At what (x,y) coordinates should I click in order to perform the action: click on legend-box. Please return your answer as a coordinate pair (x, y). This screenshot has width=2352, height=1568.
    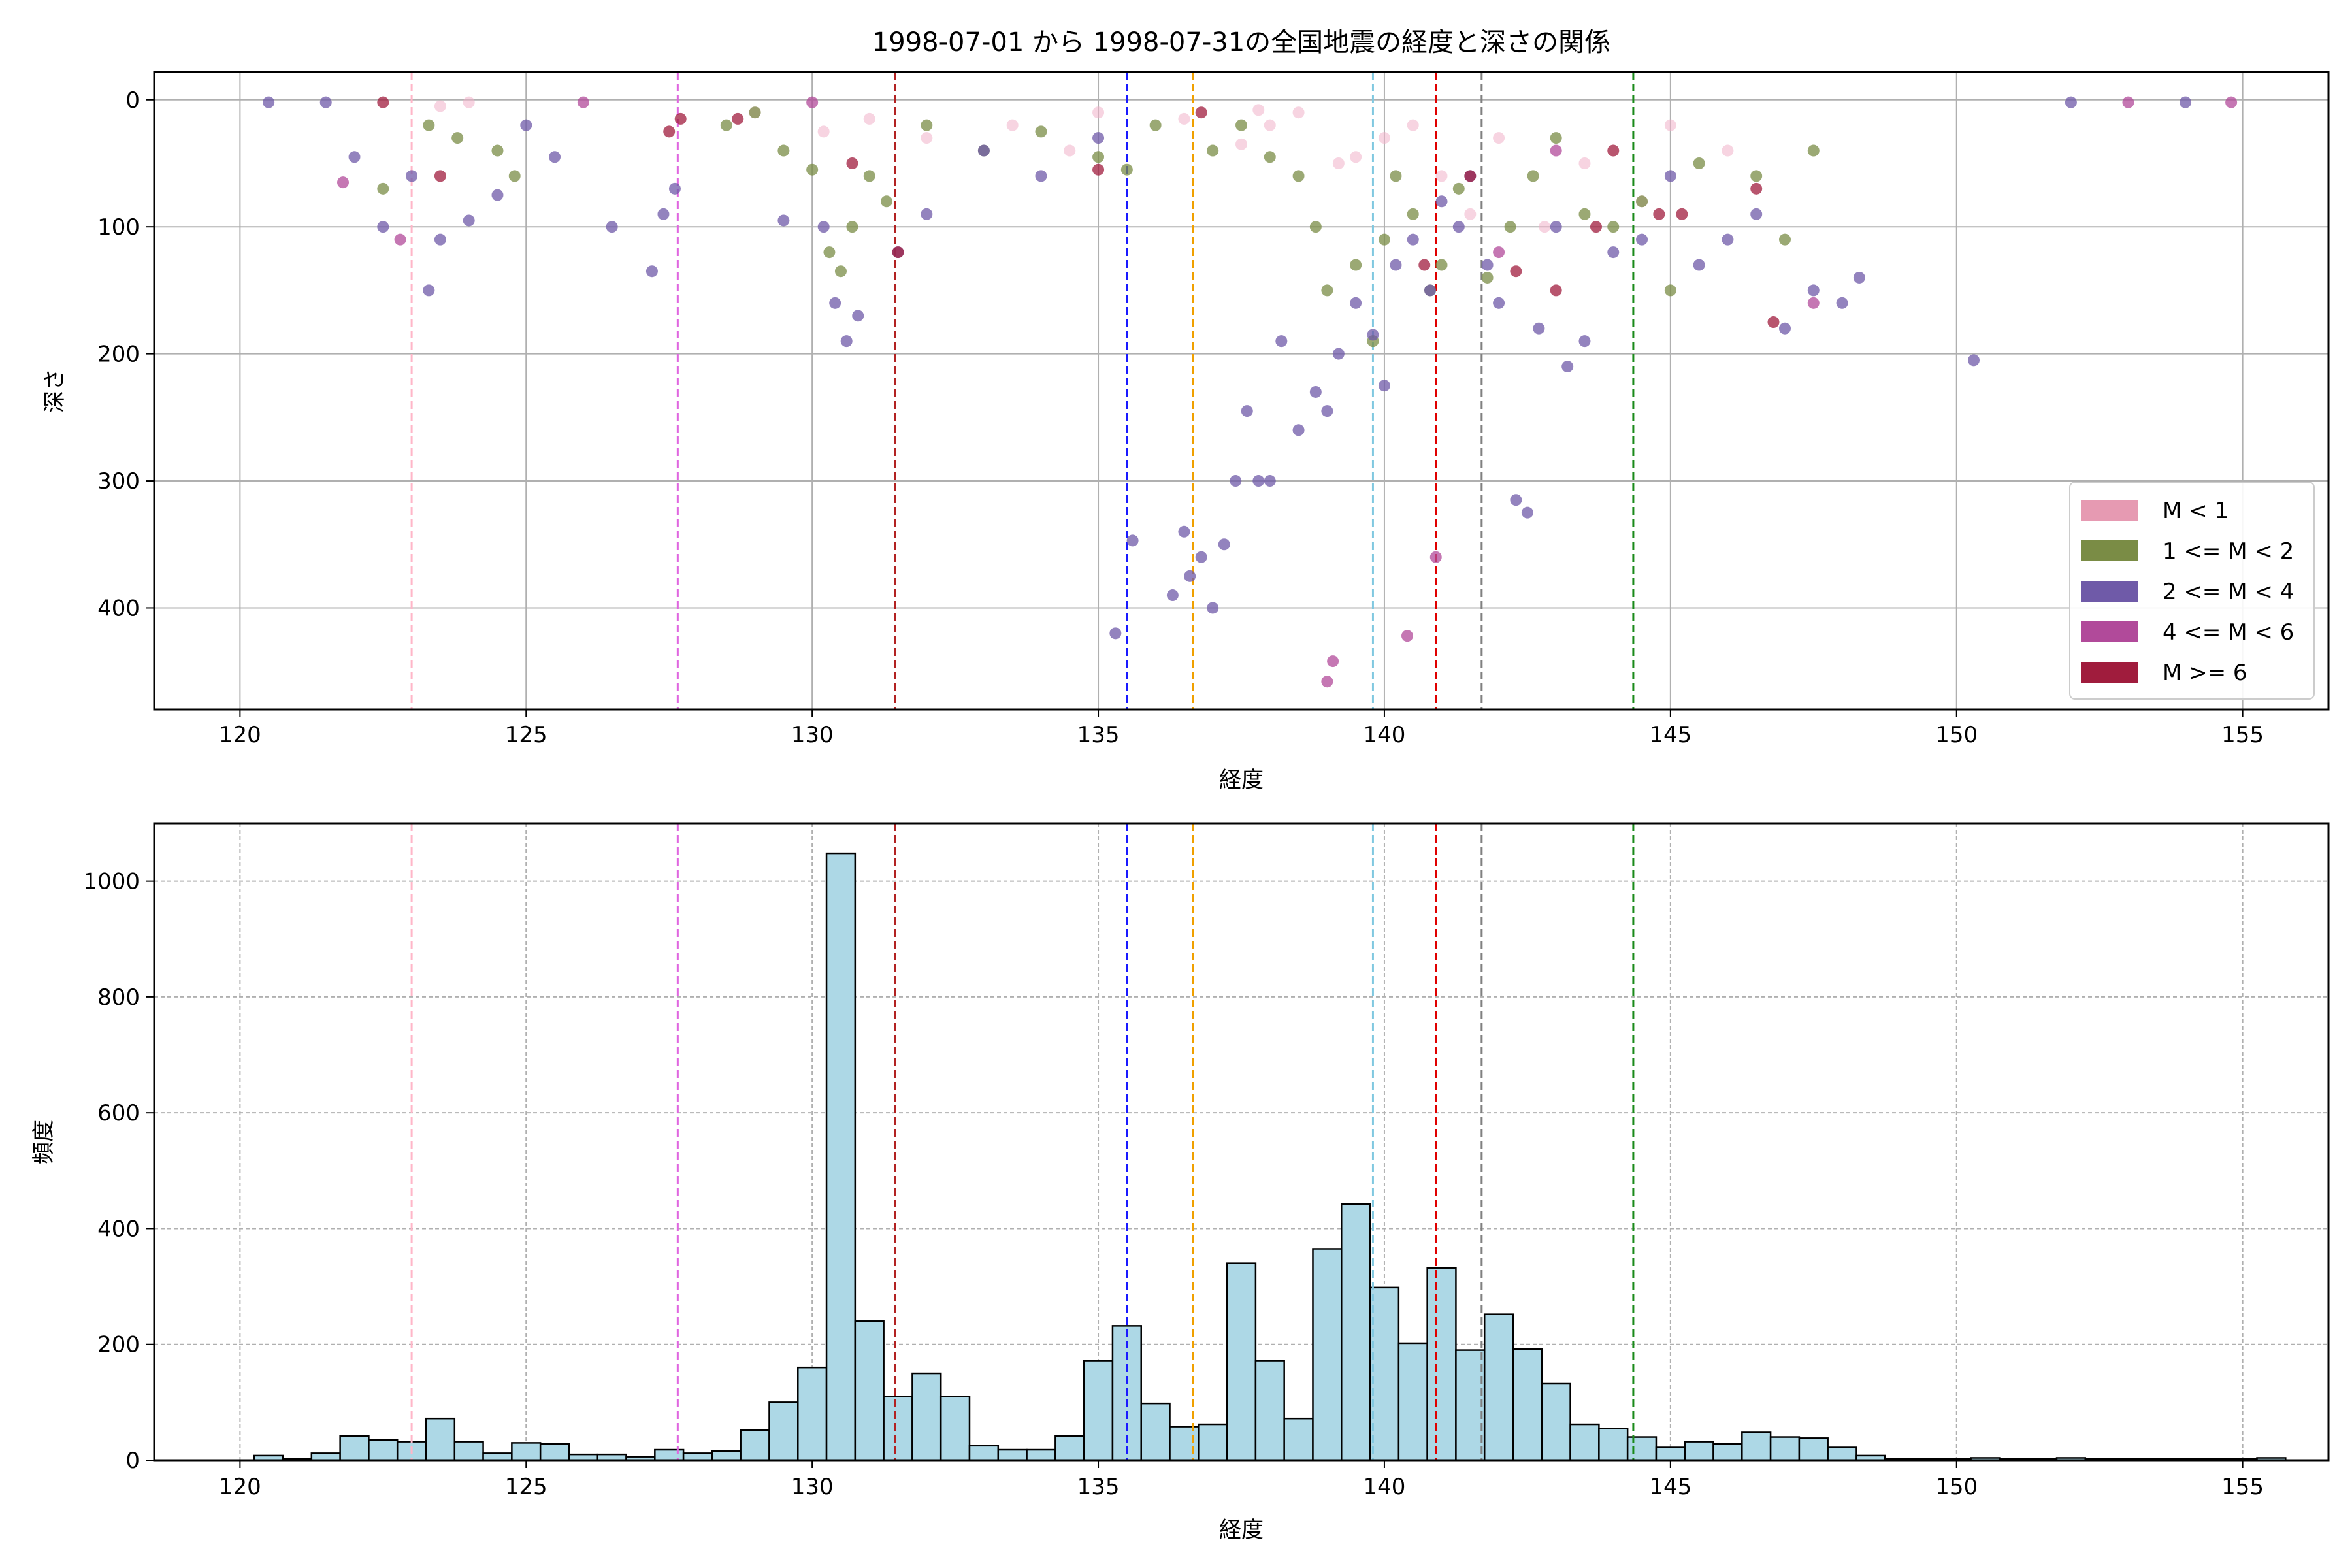
    Looking at the image, I should click on (2192, 591).